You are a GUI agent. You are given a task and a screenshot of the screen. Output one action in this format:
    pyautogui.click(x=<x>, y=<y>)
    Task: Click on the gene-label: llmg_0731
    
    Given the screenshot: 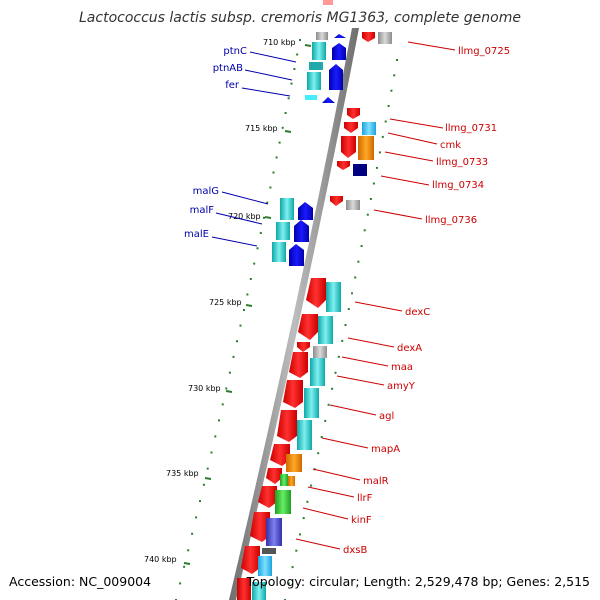 What is the action you would take?
    pyautogui.click(x=471, y=128)
    